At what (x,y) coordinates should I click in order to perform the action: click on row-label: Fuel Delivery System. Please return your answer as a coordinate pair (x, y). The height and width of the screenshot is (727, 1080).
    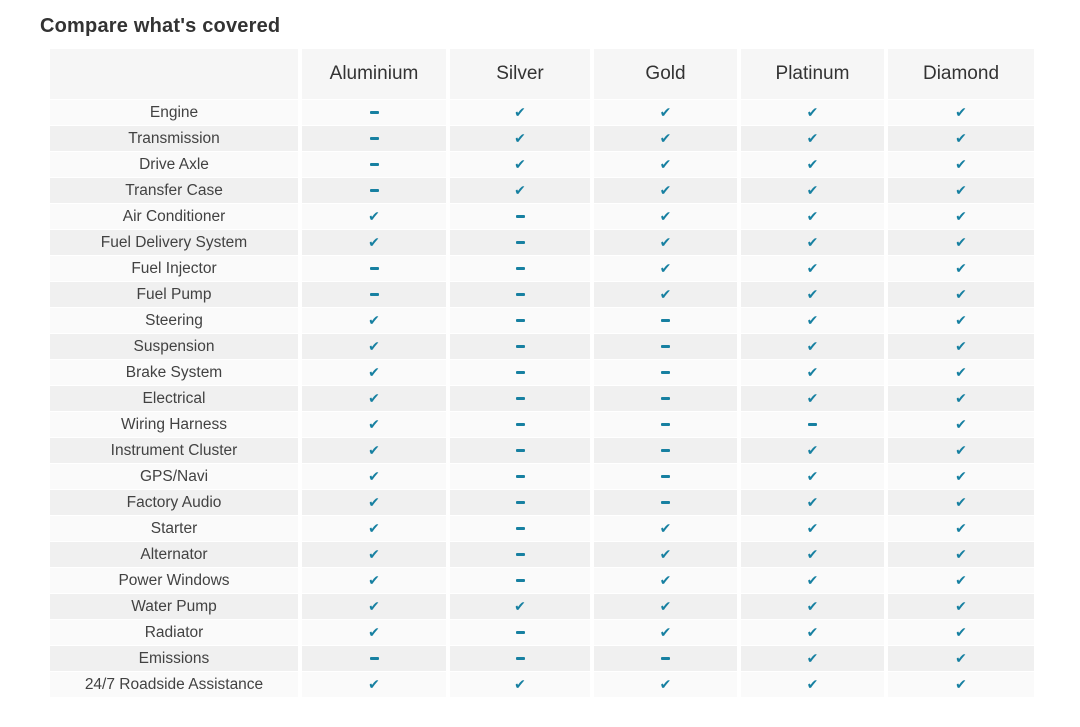
    Looking at the image, I should click on (174, 242).